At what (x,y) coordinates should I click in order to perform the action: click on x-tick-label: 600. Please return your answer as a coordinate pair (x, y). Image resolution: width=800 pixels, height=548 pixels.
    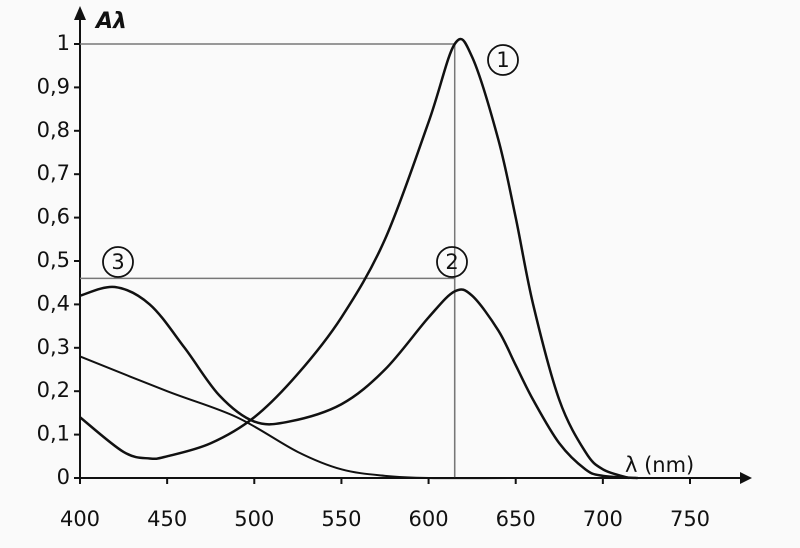
    Looking at the image, I should click on (429, 519).